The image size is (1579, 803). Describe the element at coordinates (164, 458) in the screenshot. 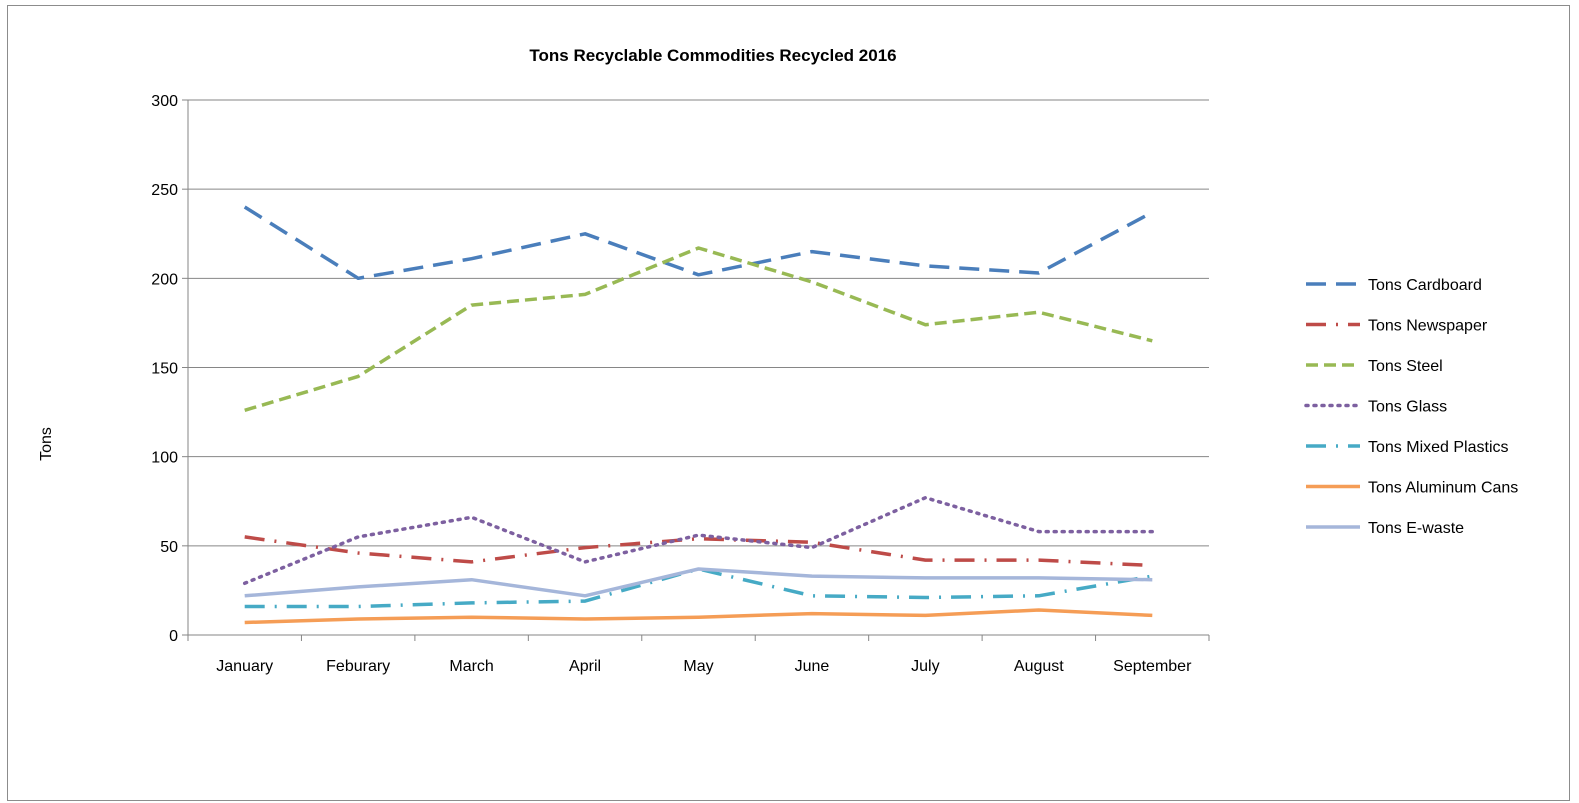

I see `y-tick-label: 100` at that location.